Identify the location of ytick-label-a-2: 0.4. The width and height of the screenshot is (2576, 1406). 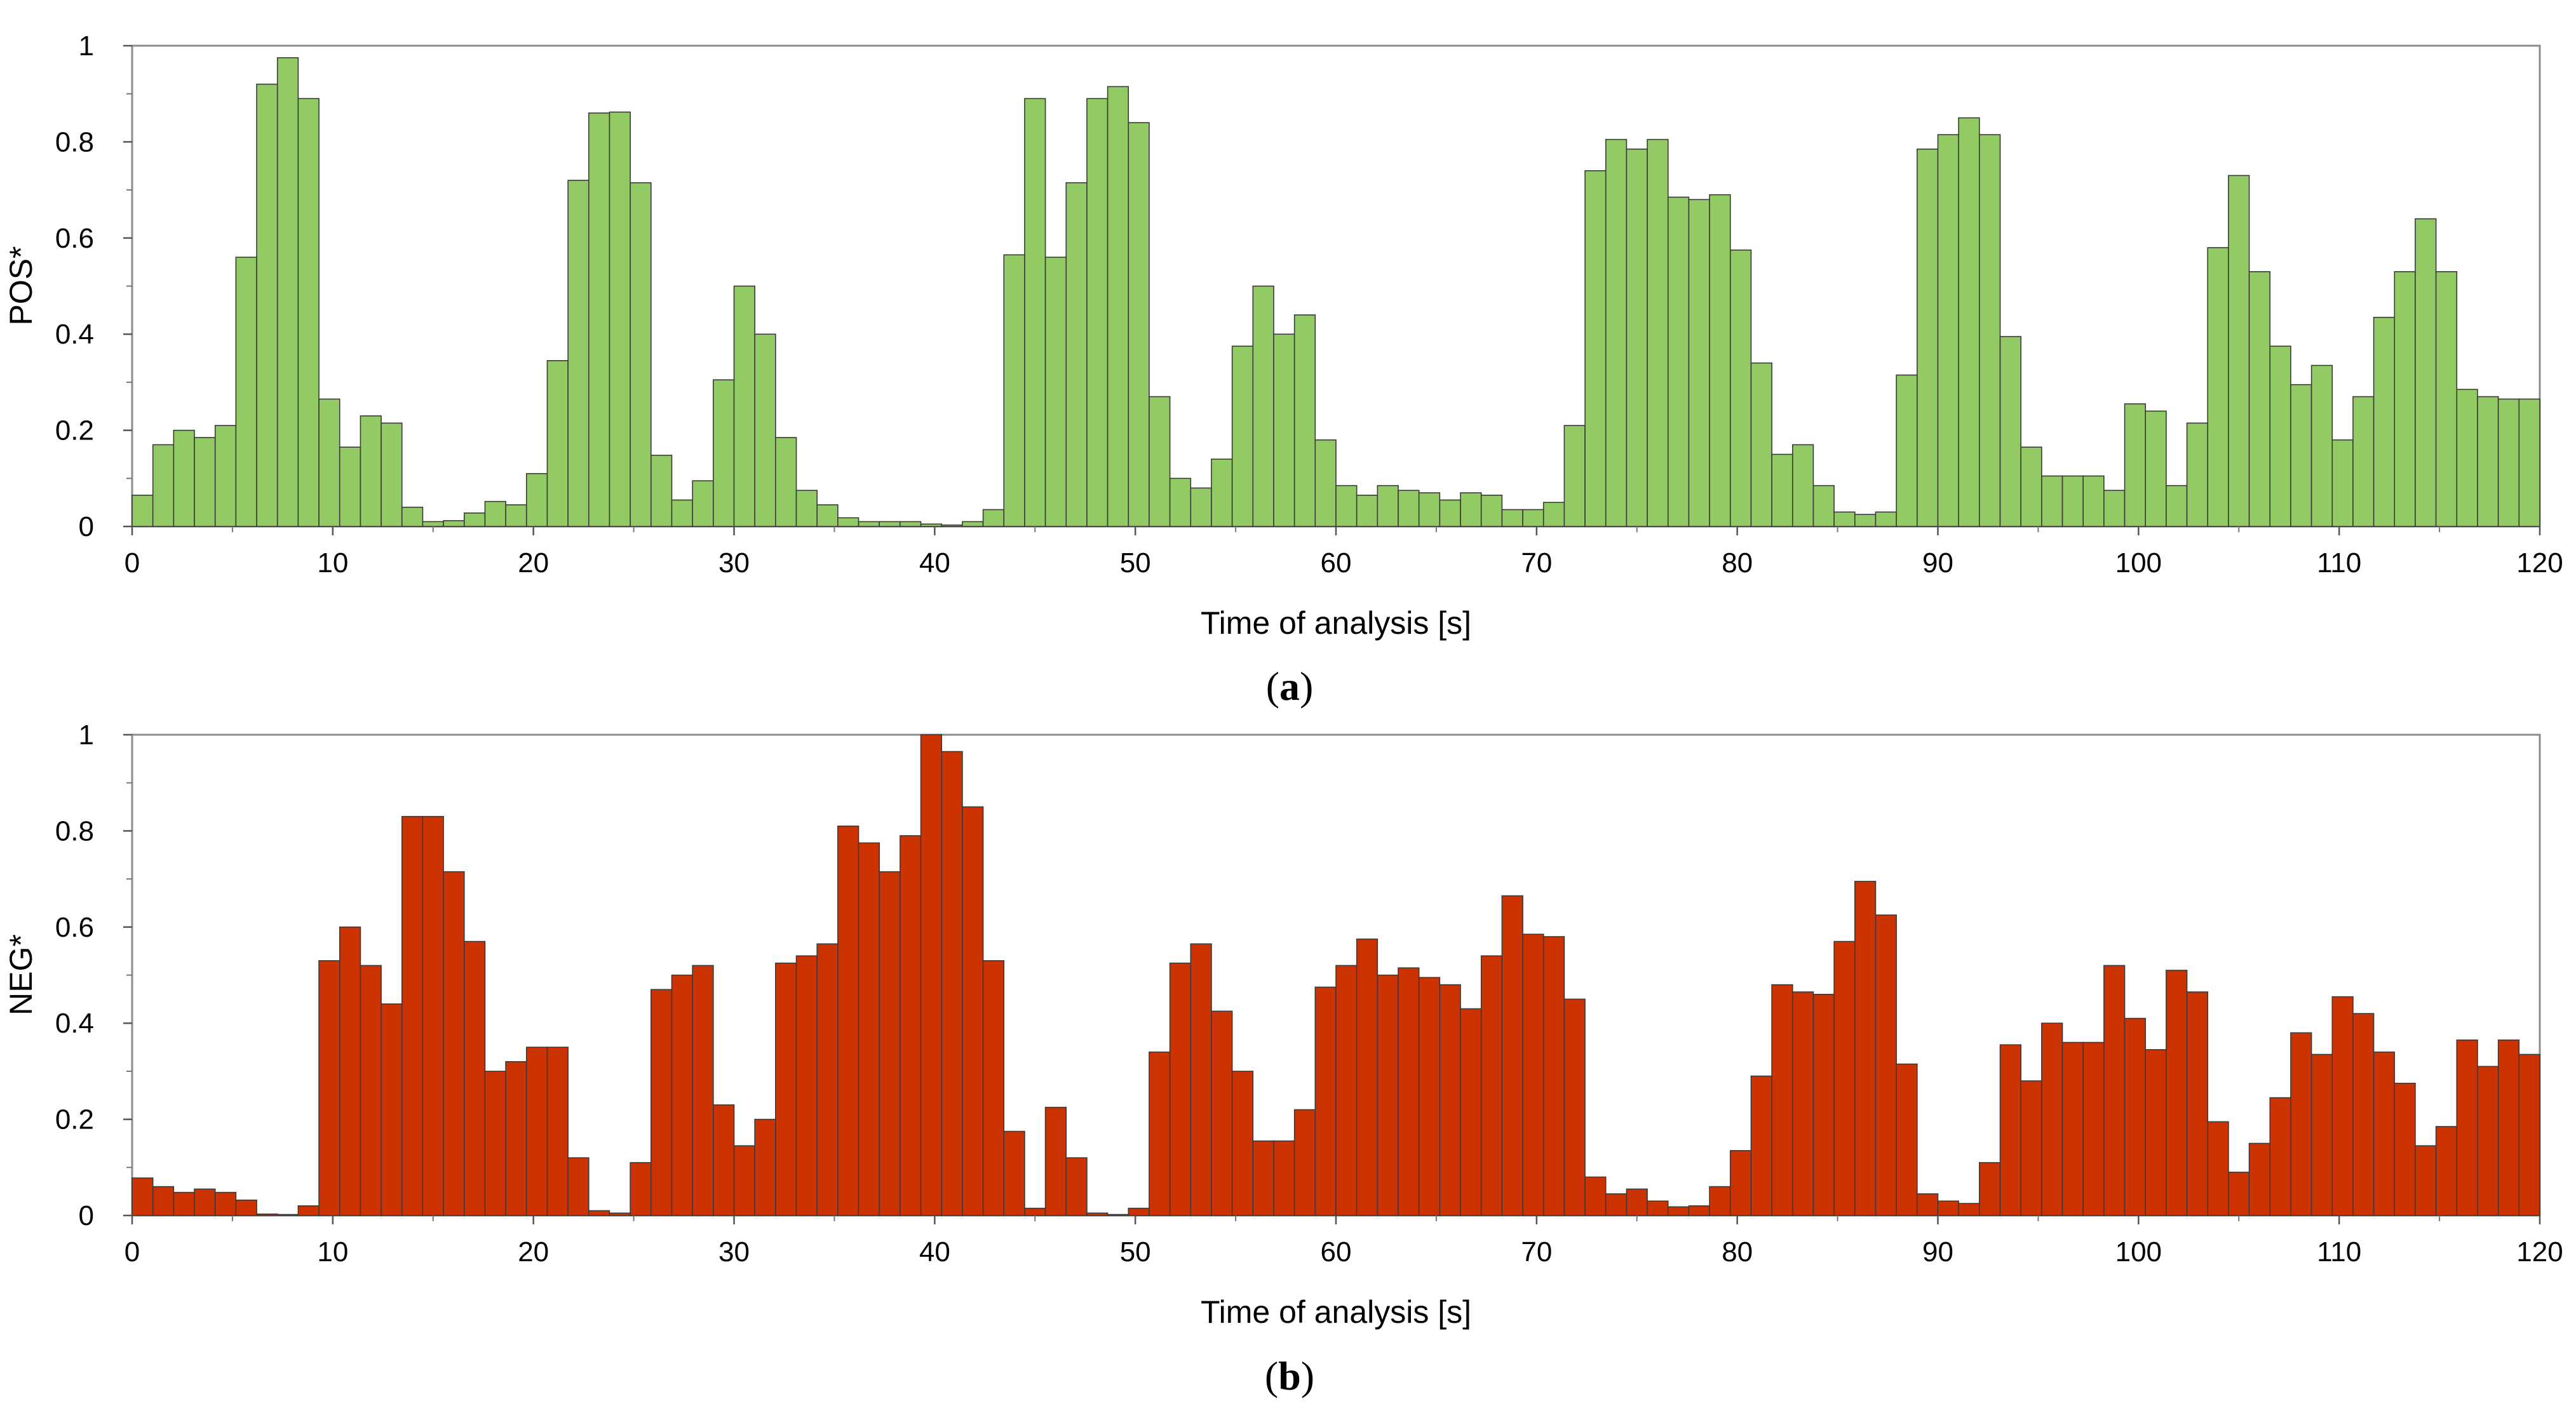
(74, 334).